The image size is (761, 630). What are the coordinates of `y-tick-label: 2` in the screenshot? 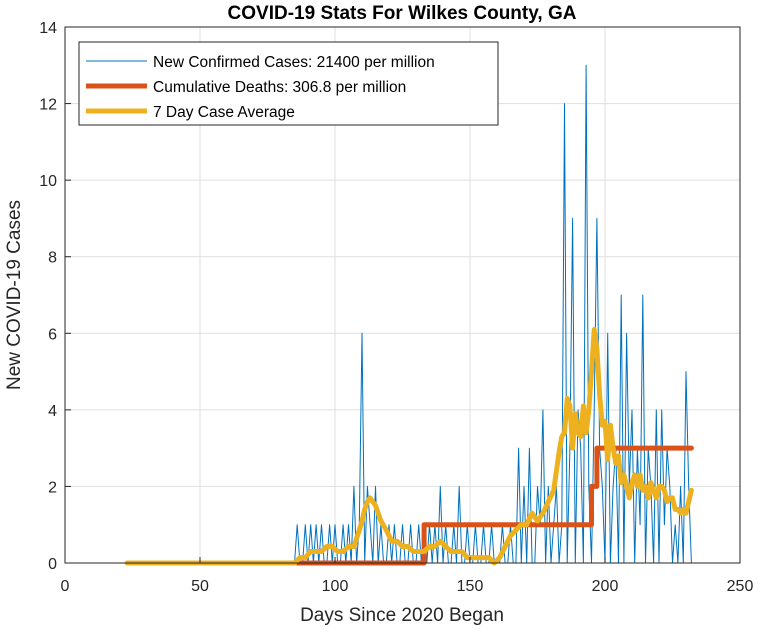 It's located at (52, 487).